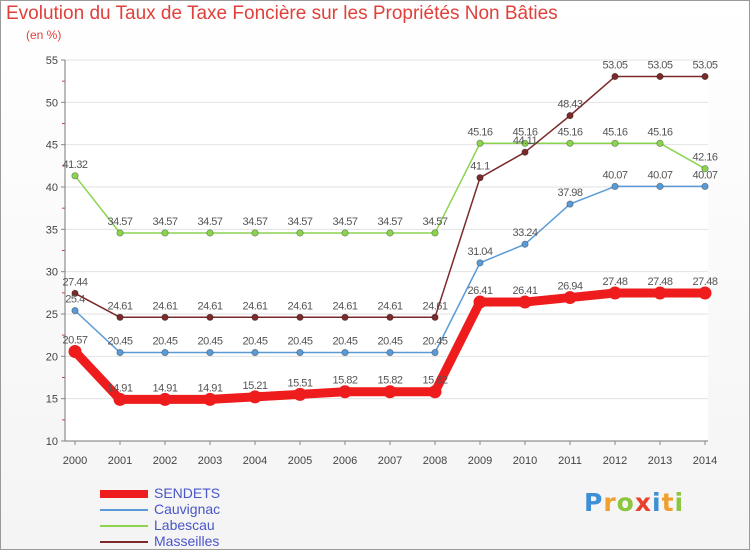 The image size is (750, 550). Describe the element at coordinates (643, 502) in the screenshot. I see `logo-letter: x` at that location.